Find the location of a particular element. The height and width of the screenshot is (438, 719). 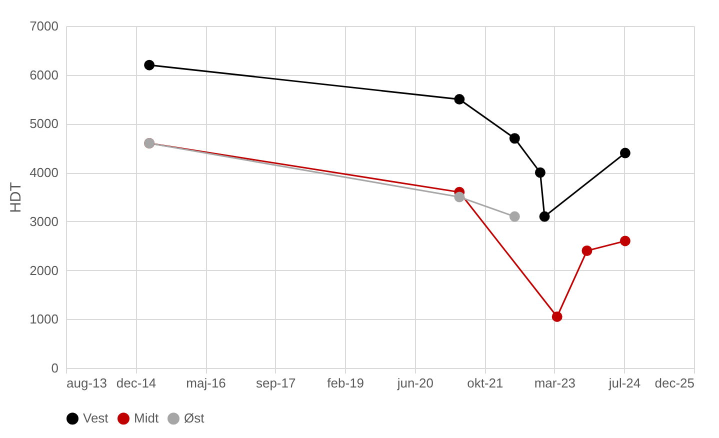

x-tick-label: aug-13 is located at coordinates (86, 383).